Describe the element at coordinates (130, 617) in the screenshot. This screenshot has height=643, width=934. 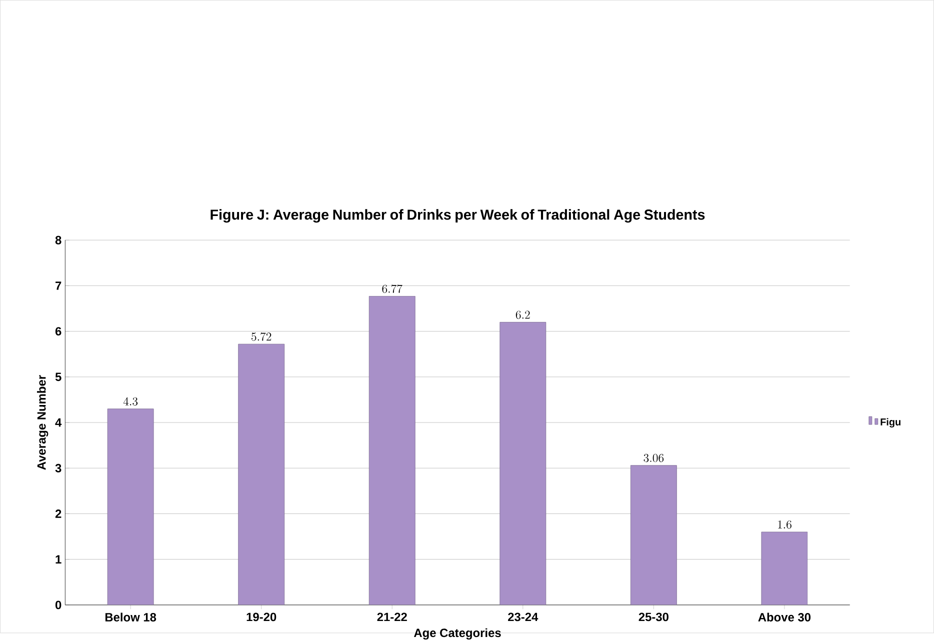
I see `x-tick-label: Below 18` at that location.